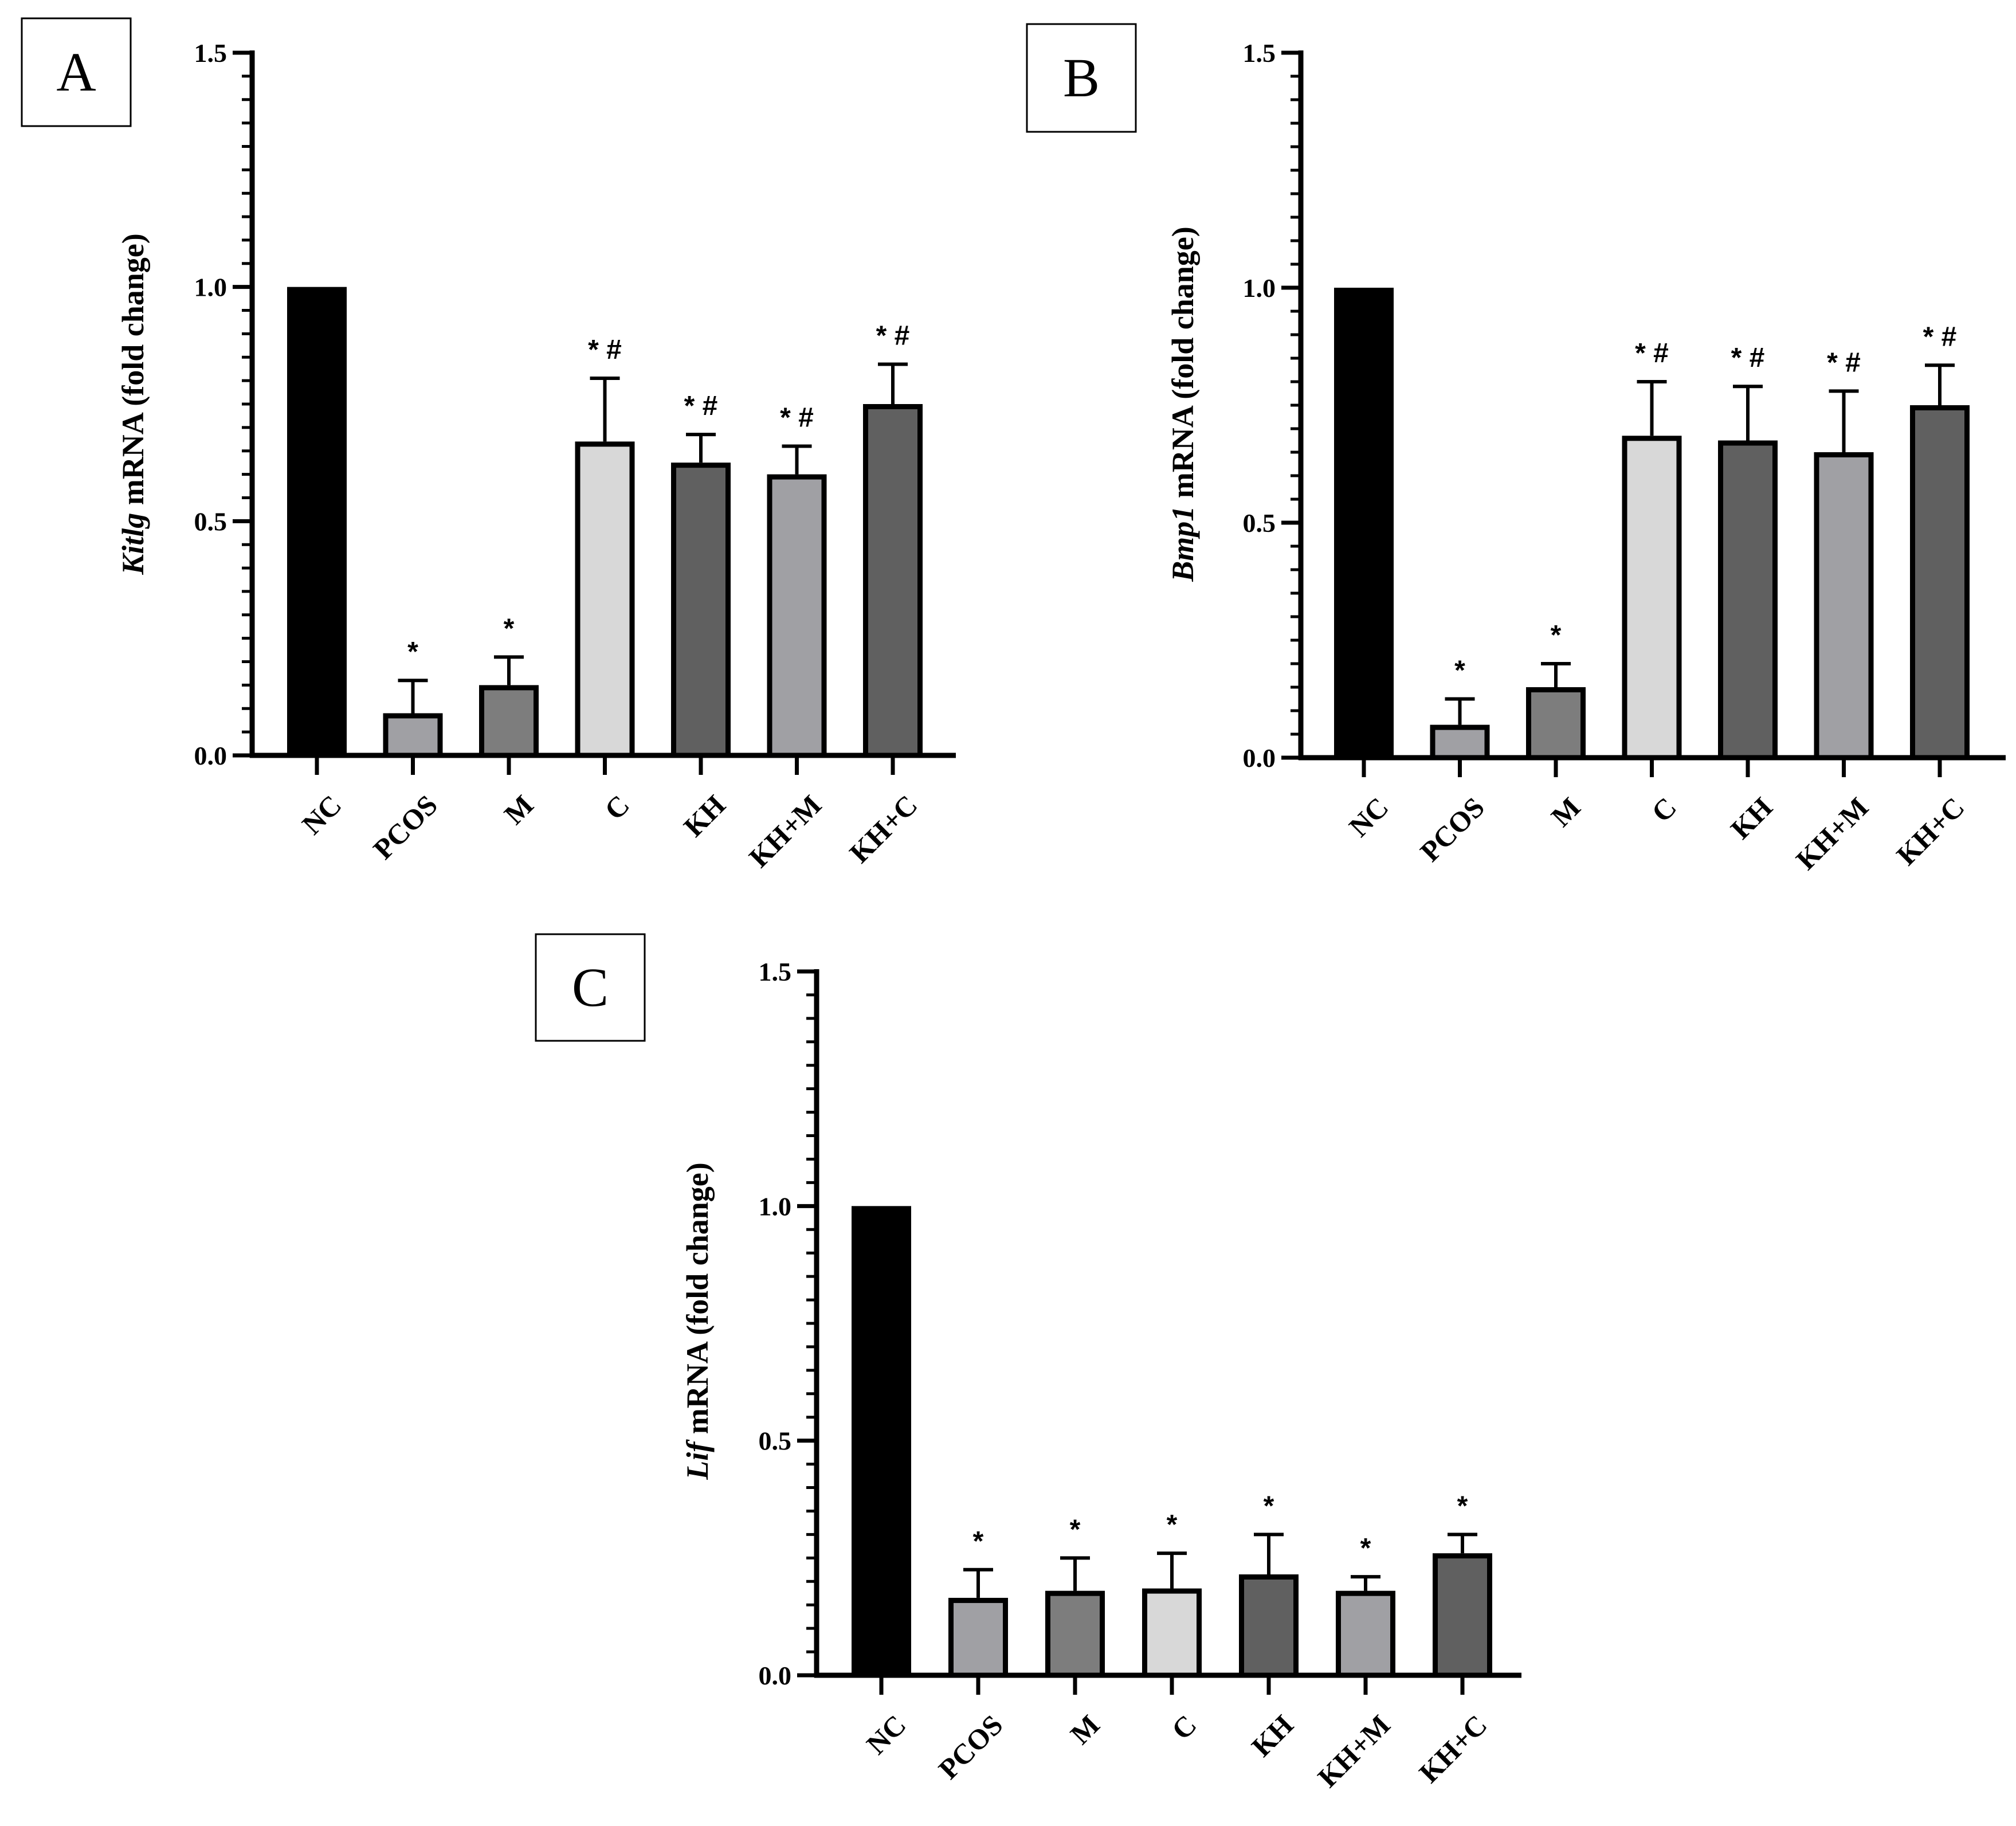  Describe the element at coordinates (1269, 1626) in the screenshot. I see `panel-c-bar-kh` at that location.